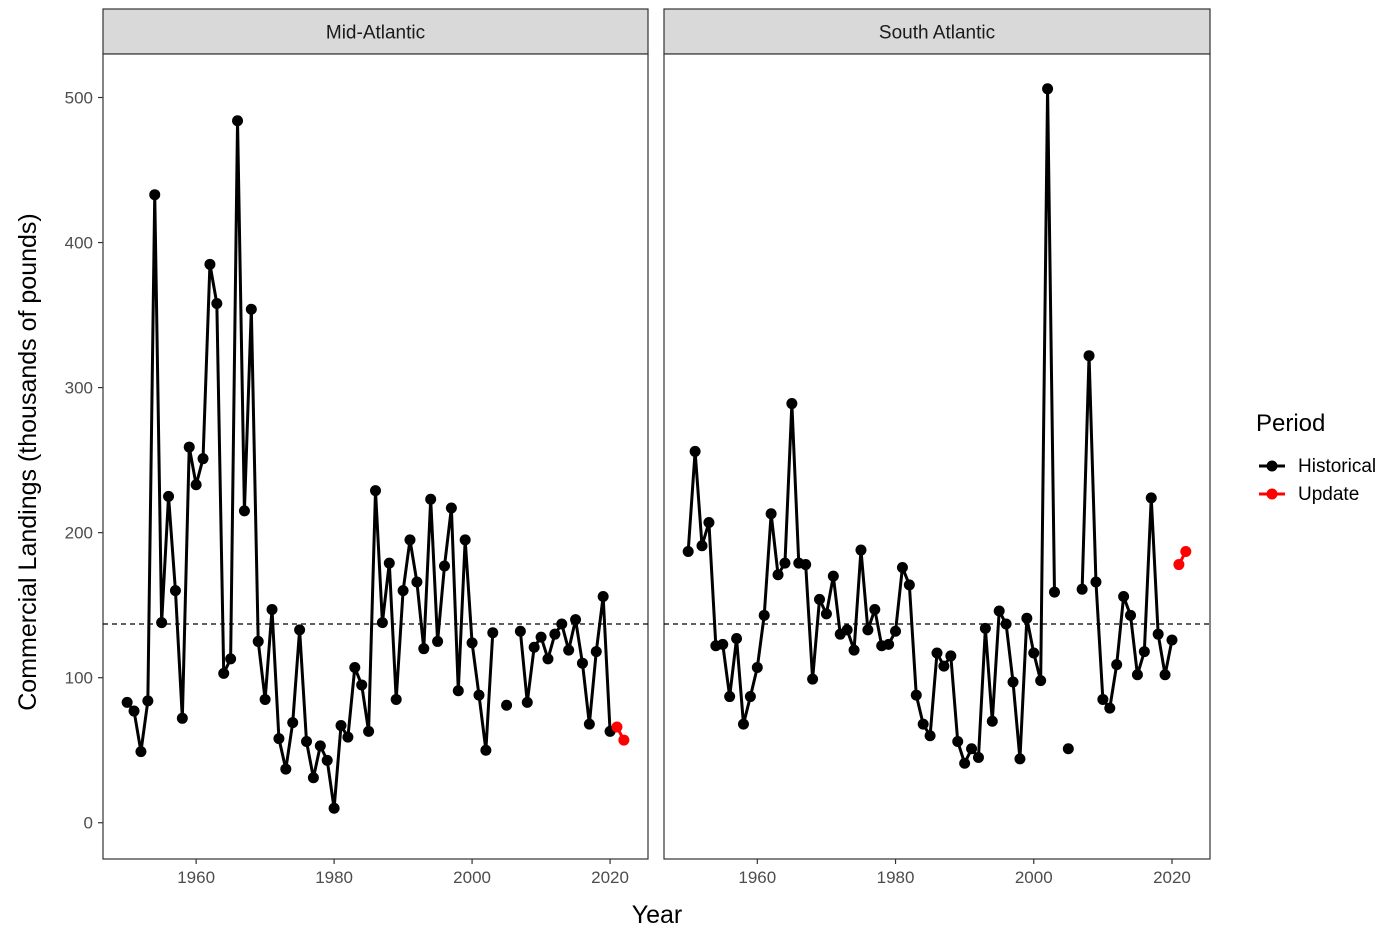 The image size is (1398, 927). What do you see at coordinates (930, 736) in the screenshot?
I see `data-point-historical-south-atlantic-1985` at bounding box center [930, 736].